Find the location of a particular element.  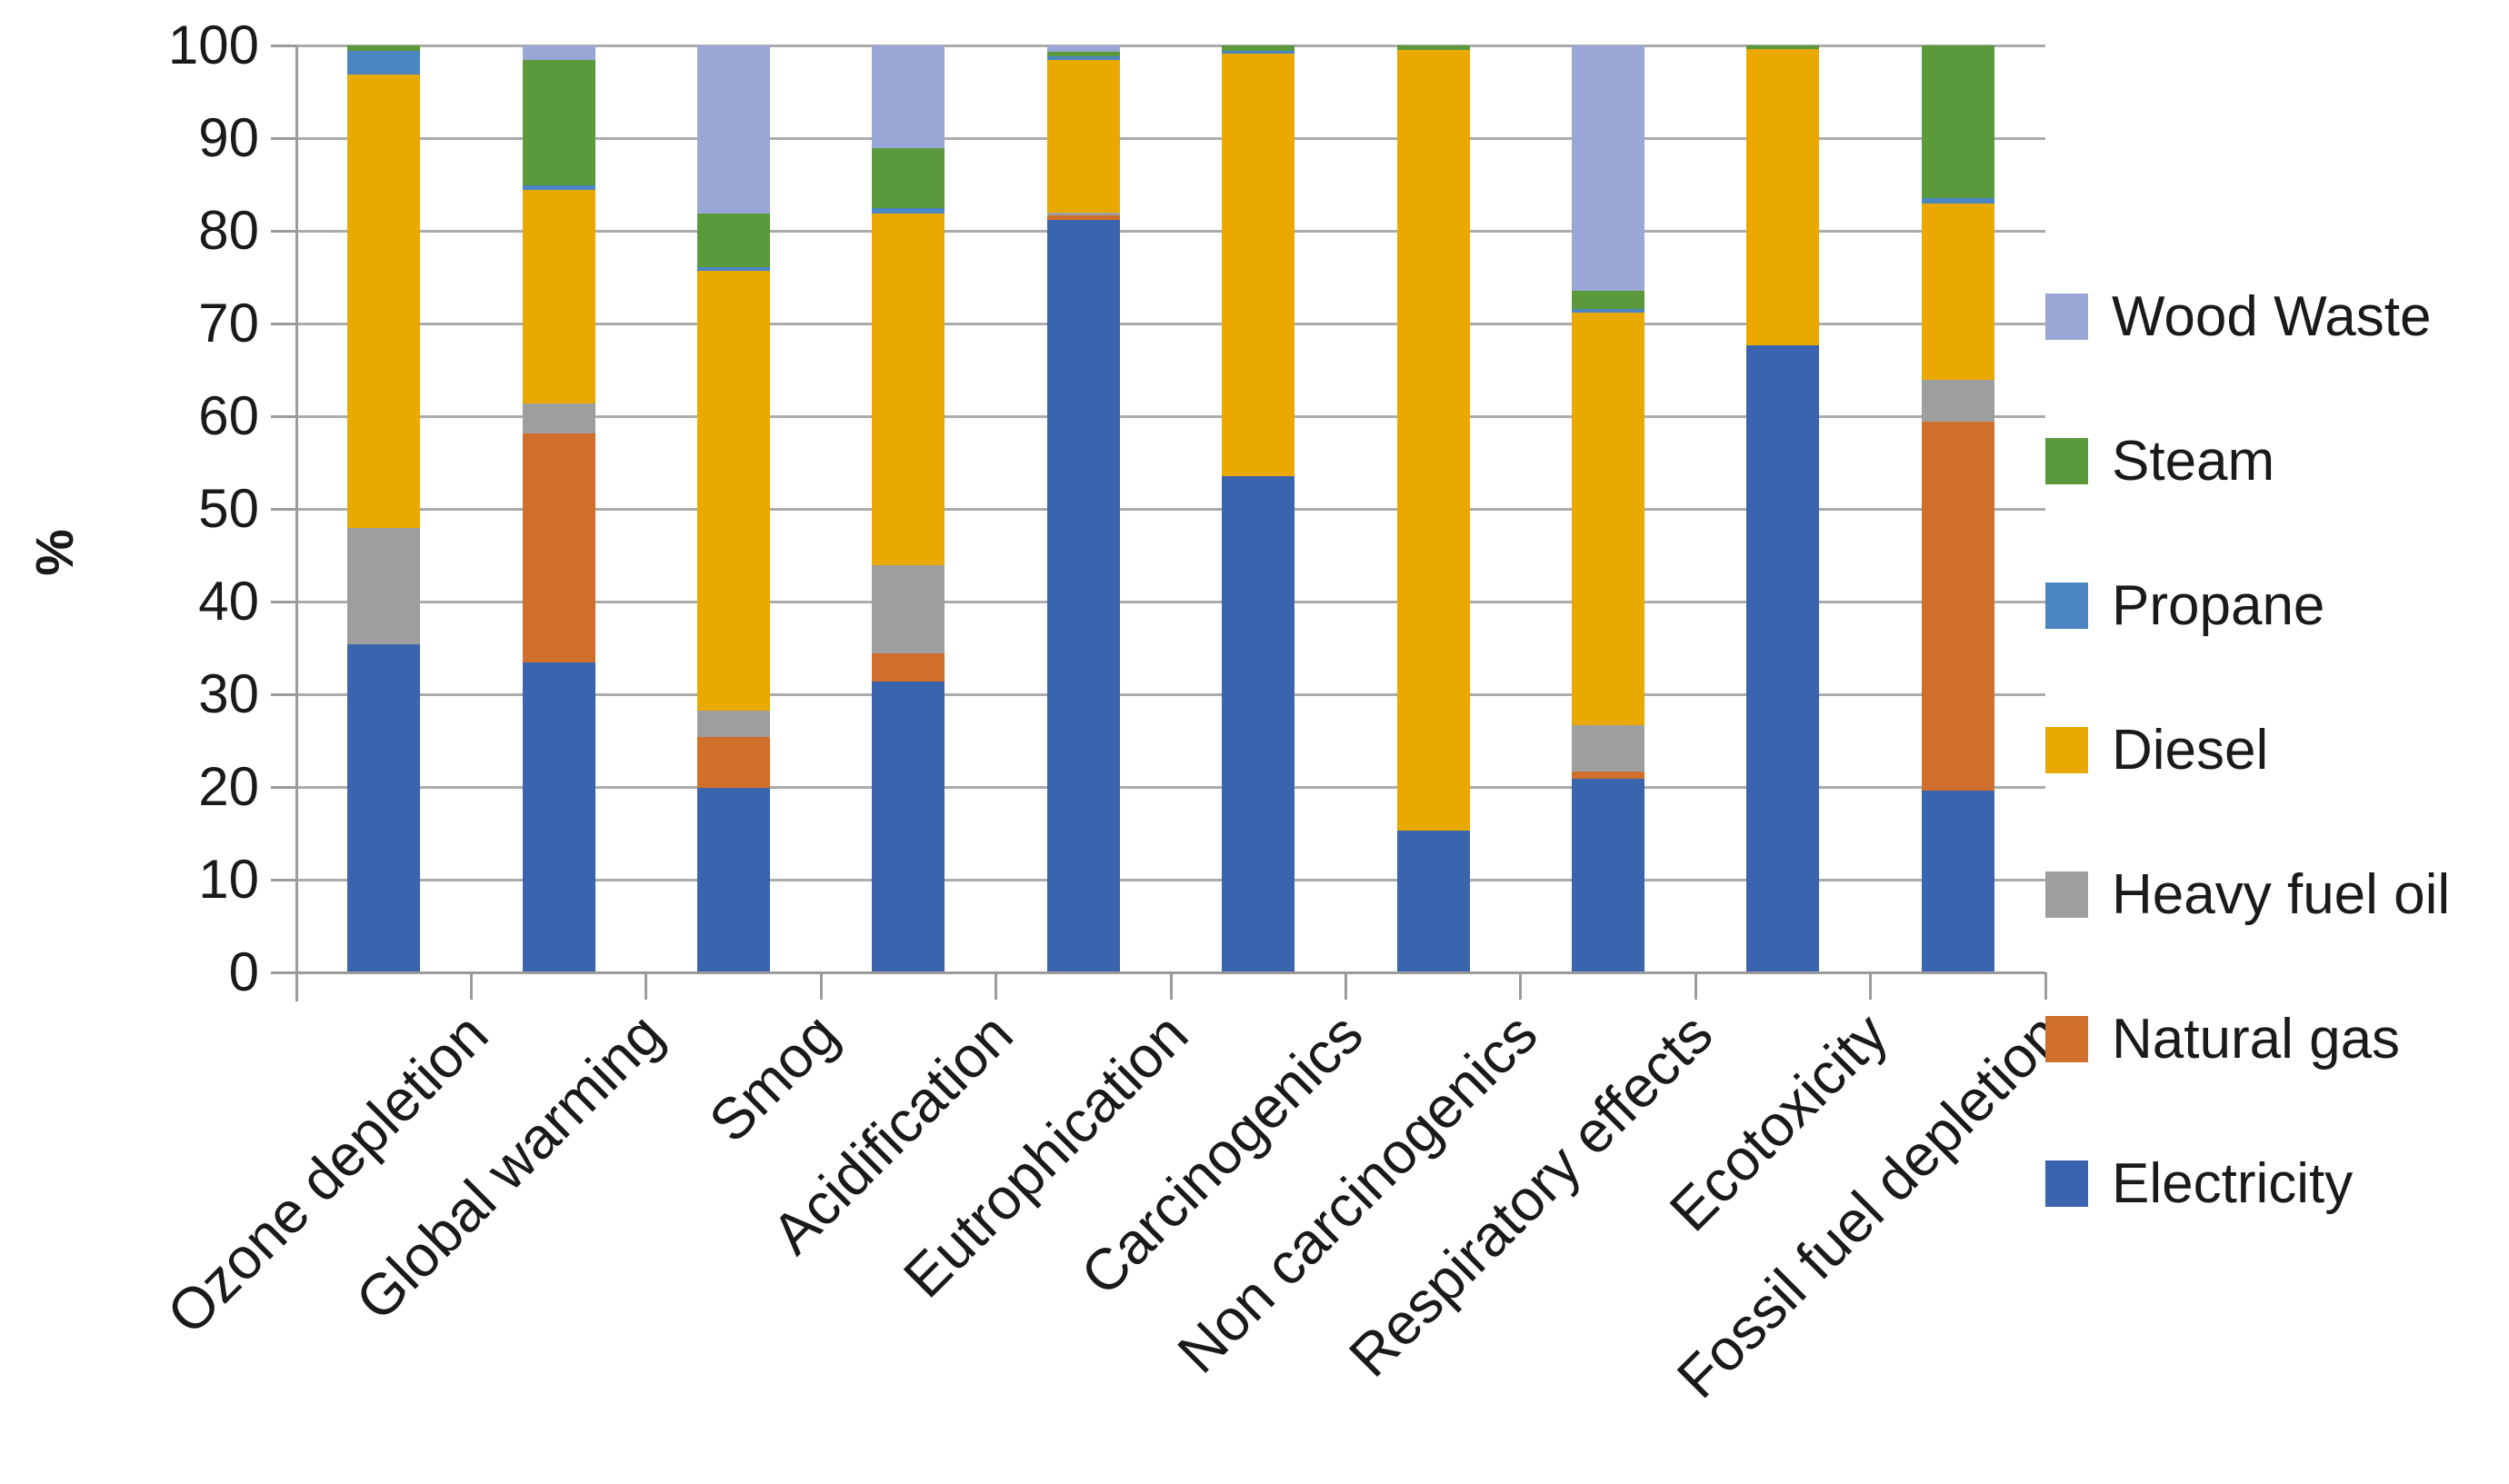

x-axis-line is located at coordinates (1158, 972).